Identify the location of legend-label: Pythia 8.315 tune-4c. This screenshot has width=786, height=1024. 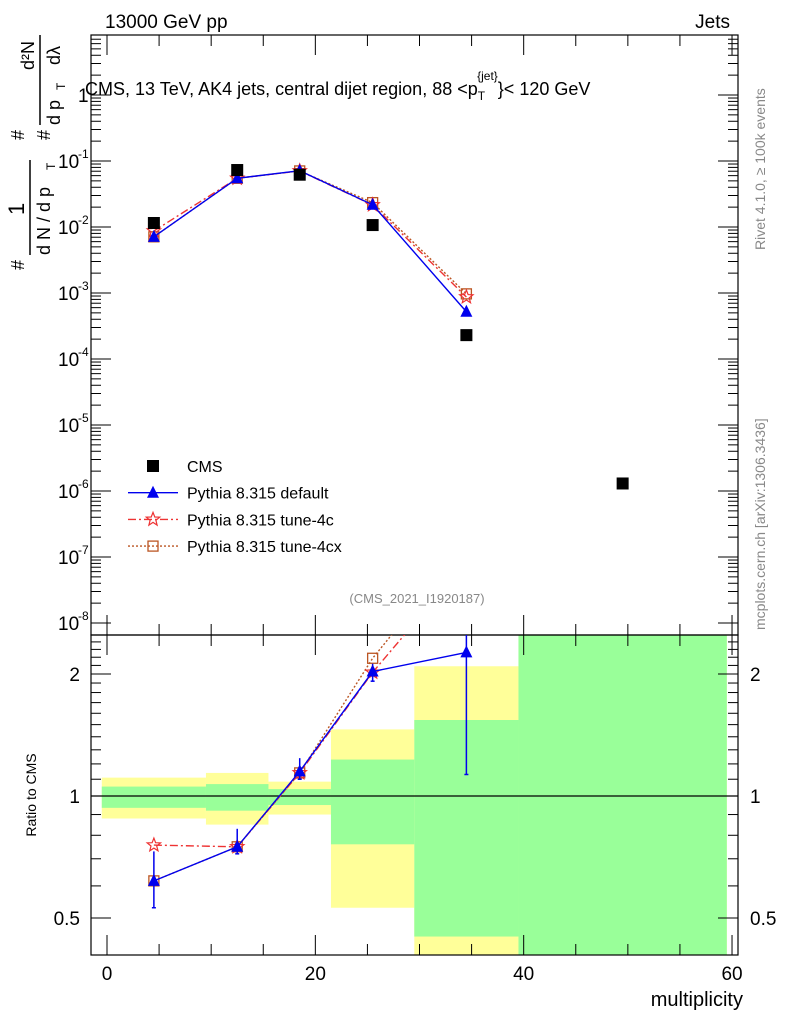
(260, 520).